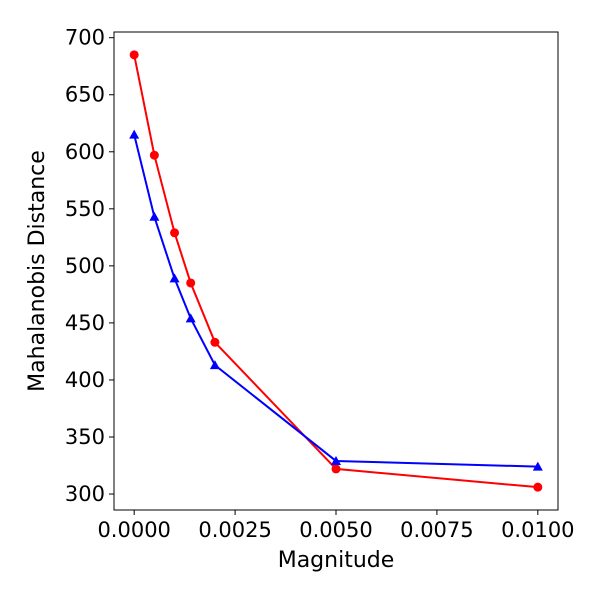 This screenshot has height=600, width=600. Describe the element at coordinates (85, 323) in the screenshot. I see `y-tick-label: 450` at that location.